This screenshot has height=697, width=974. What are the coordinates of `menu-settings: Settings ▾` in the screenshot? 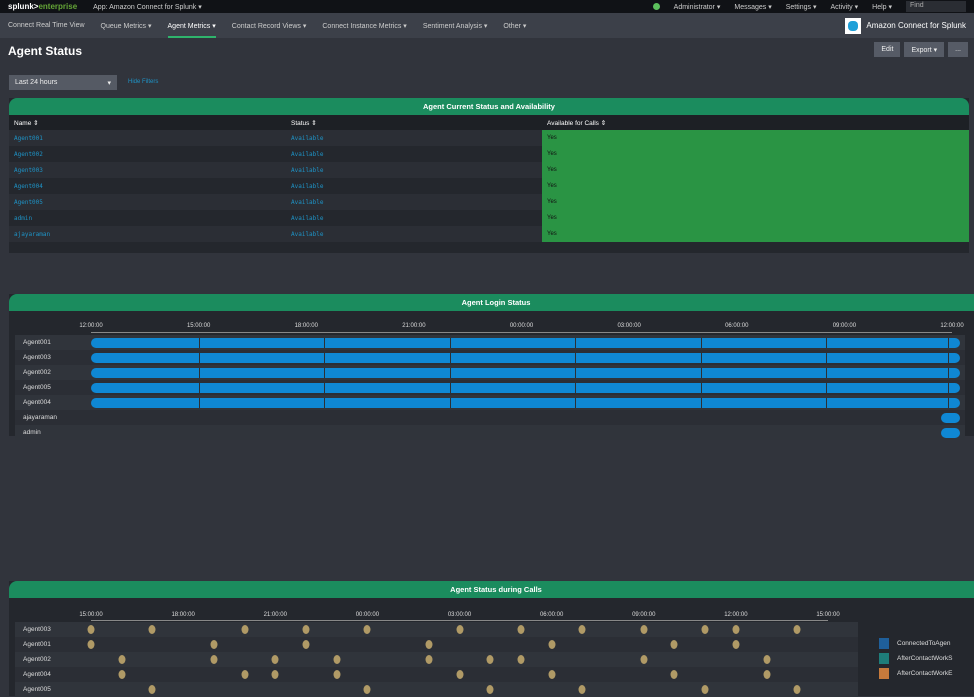 It's located at (801, 7).